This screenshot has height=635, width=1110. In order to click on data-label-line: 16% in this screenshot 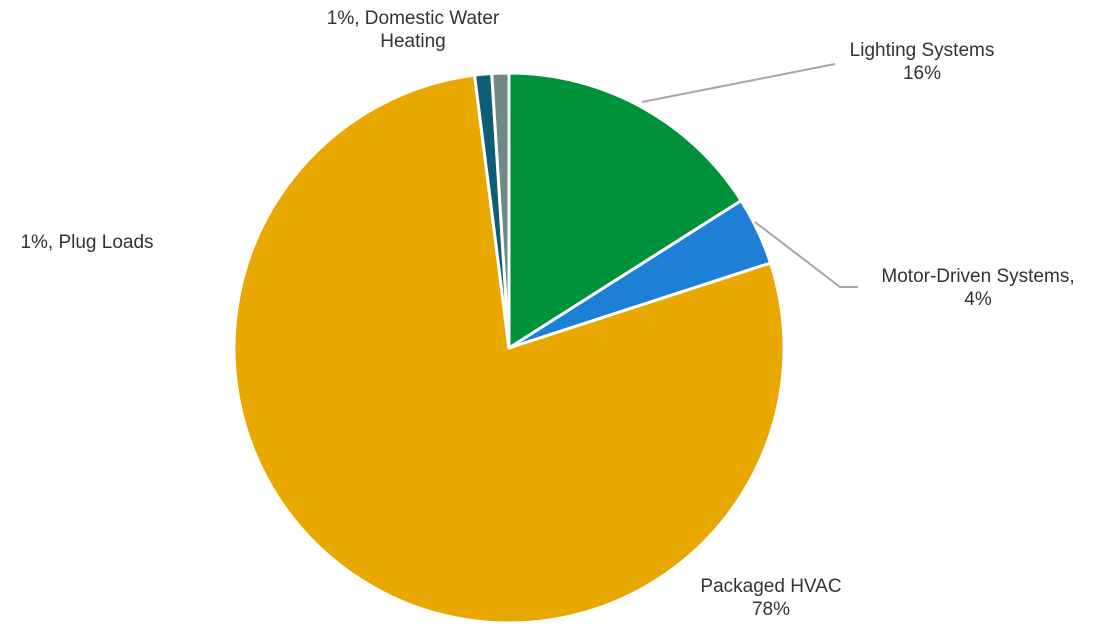, I will do `click(922, 73)`.